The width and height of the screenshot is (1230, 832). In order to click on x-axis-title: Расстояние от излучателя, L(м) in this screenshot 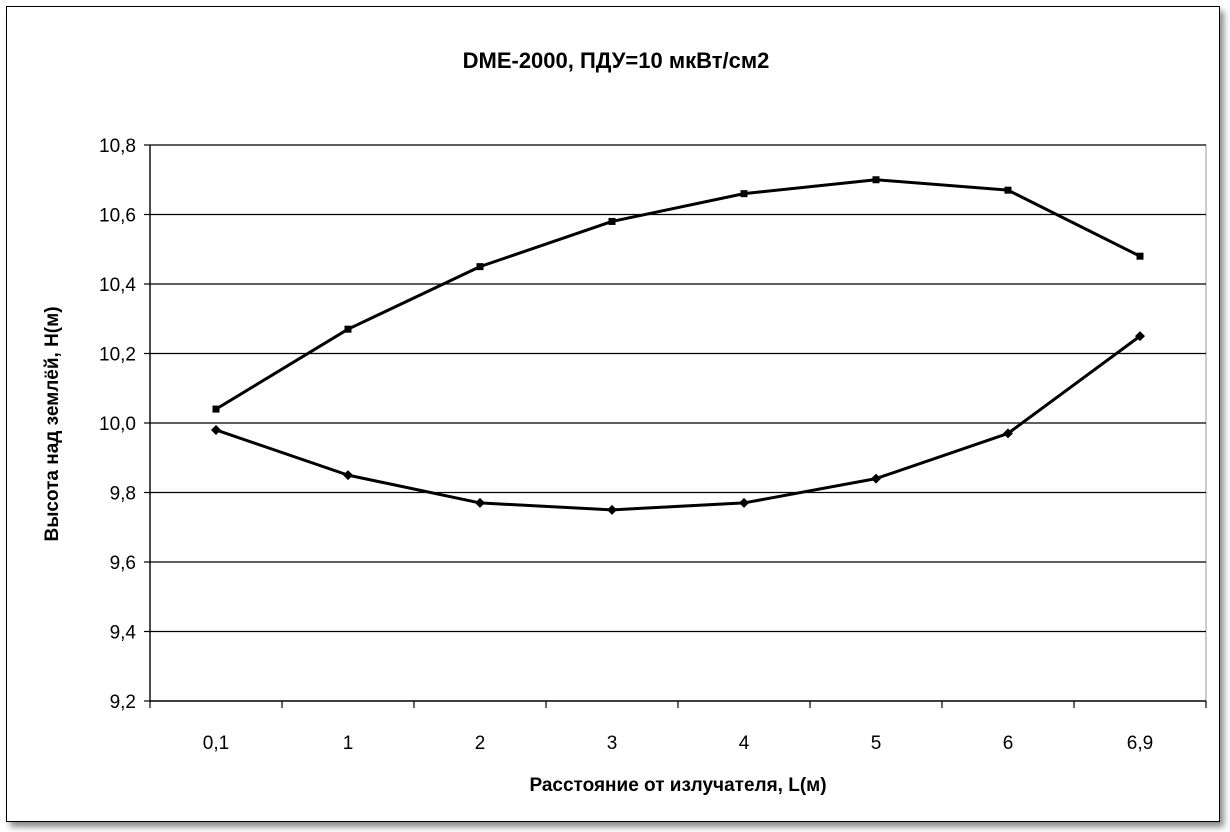, I will do `click(677, 785)`.